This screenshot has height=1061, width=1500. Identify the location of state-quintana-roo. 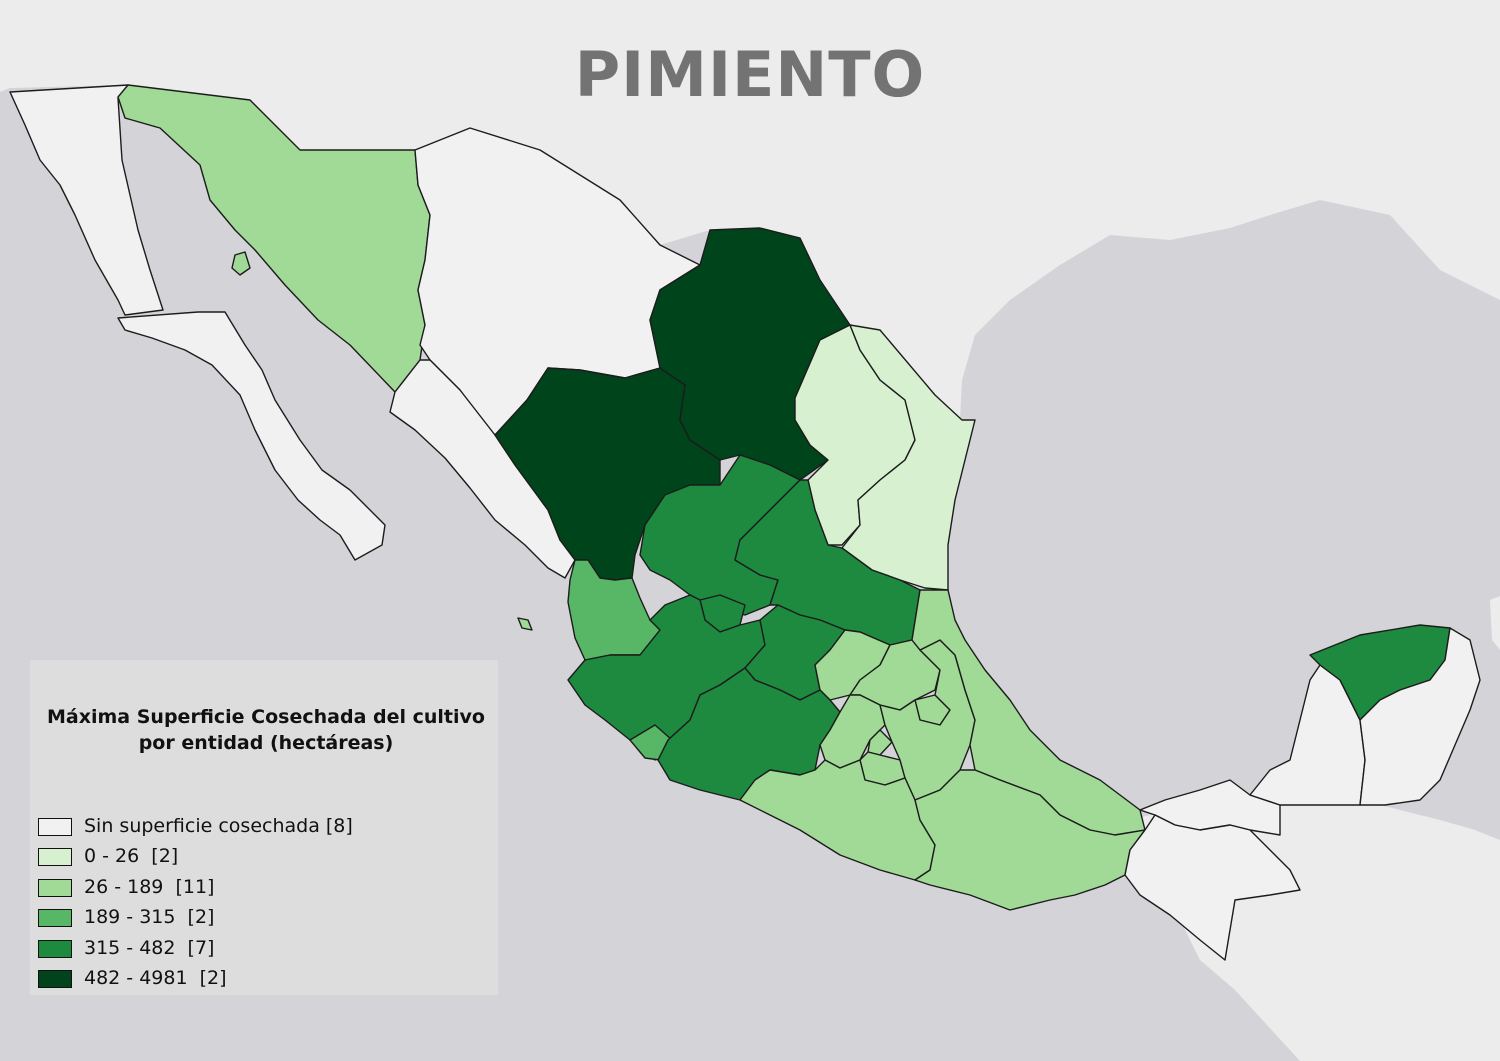
(1420, 716).